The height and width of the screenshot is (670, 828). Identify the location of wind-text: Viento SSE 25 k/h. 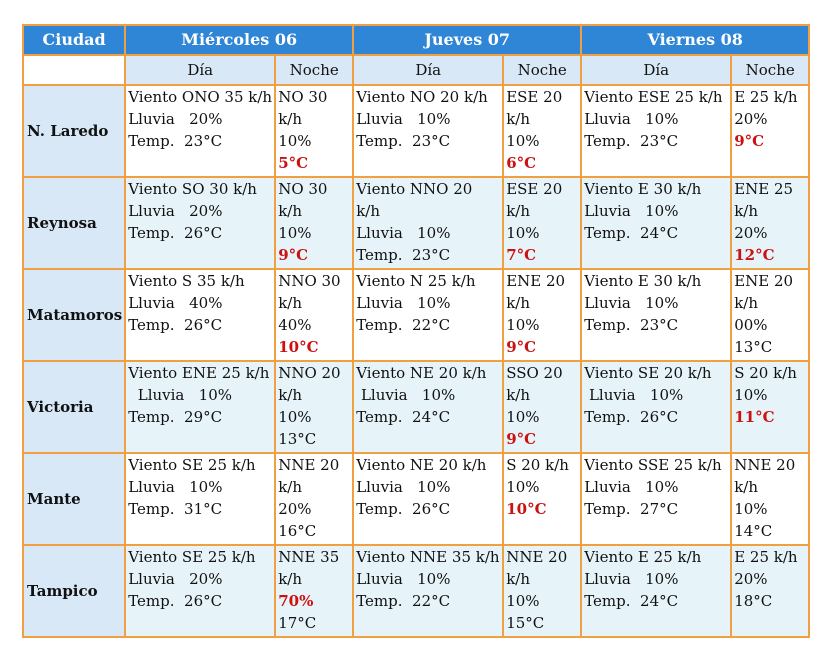
(653, 465).